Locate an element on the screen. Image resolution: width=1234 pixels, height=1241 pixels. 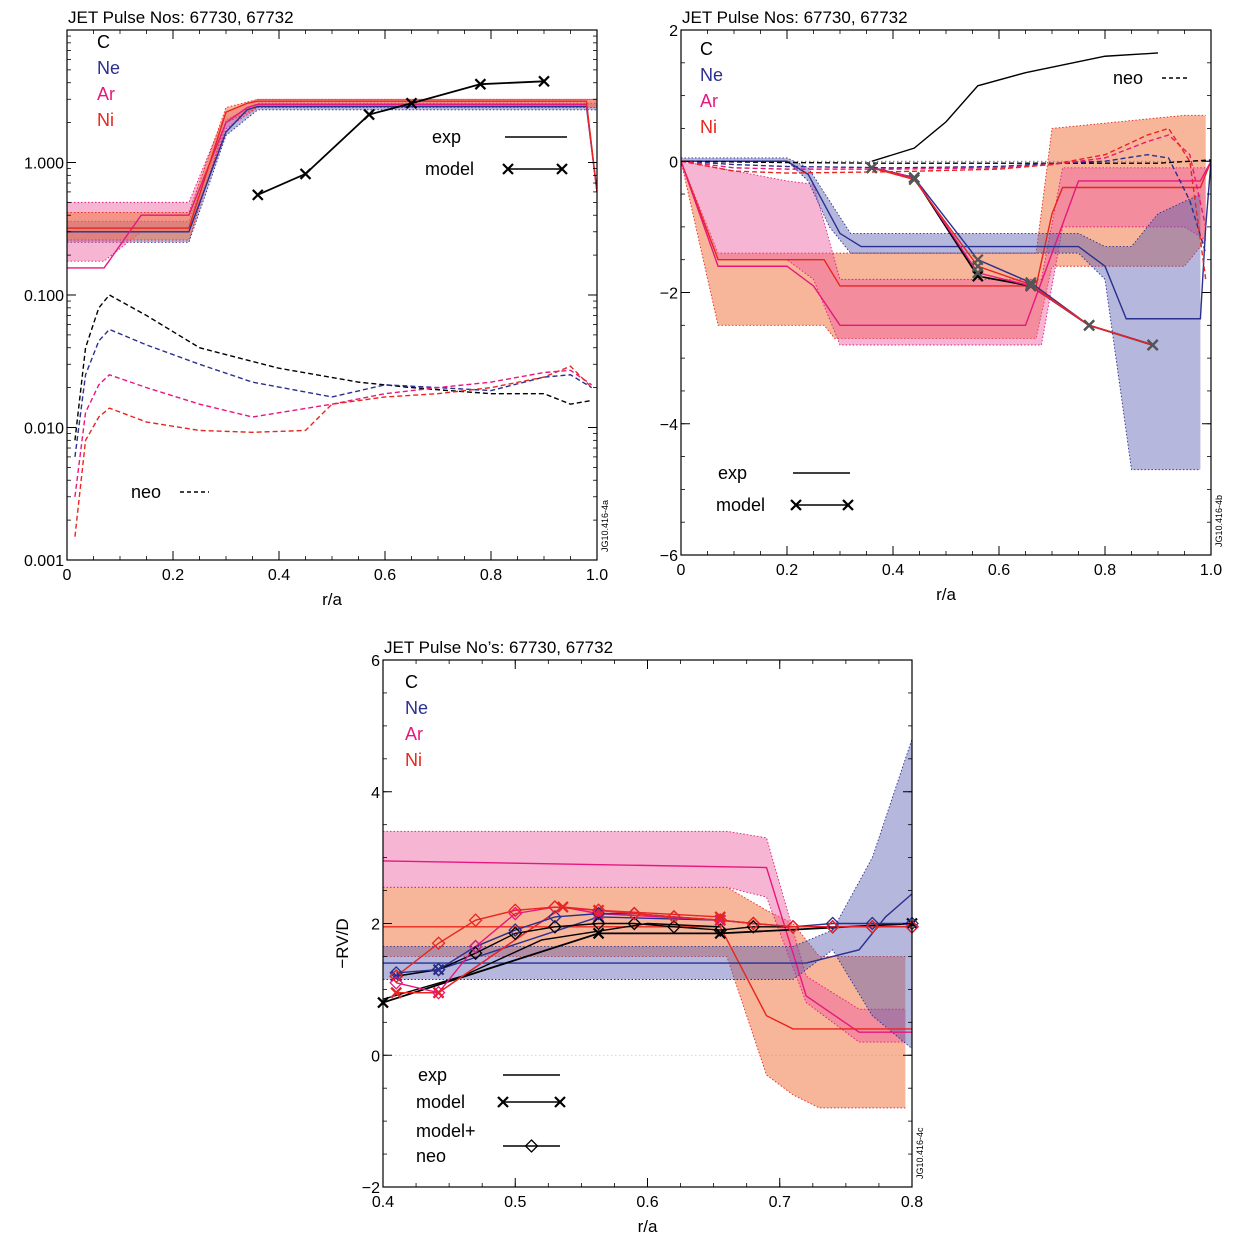
x-tick-label: 0.6 is located at coordinates (999, 570).